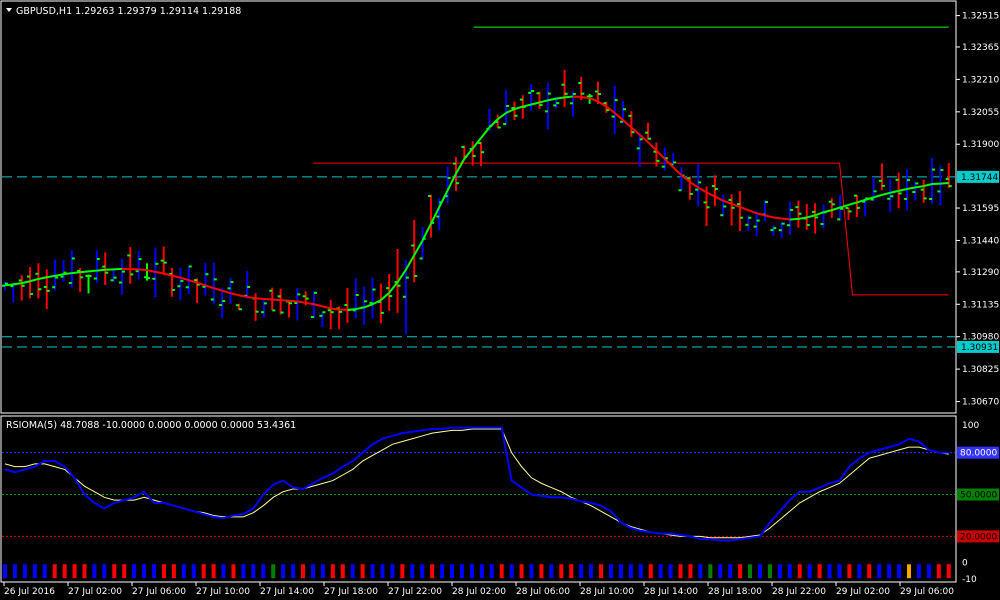  Describe the element at coordinates (980, 17) in the screenshot. I see `price-label: 1.32515` at that location.